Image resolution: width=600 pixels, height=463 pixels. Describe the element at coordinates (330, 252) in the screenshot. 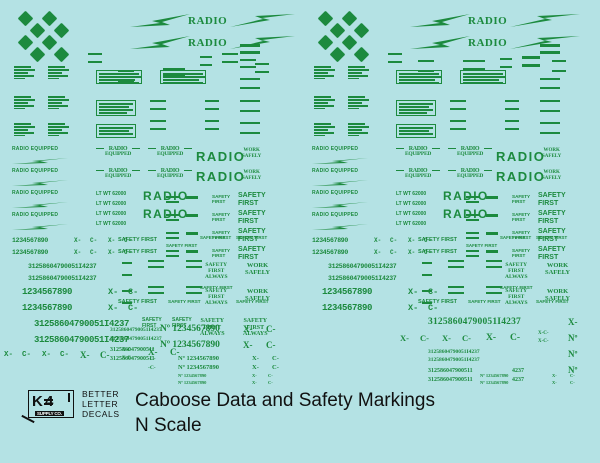

I see `digits-row: 1234567890` at that location.